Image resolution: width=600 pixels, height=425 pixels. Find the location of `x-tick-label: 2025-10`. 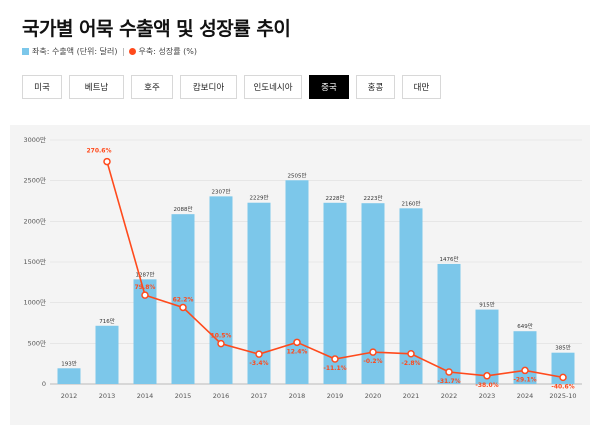

x-tick-label: 2025-10 is located at coordinates (562, 396).